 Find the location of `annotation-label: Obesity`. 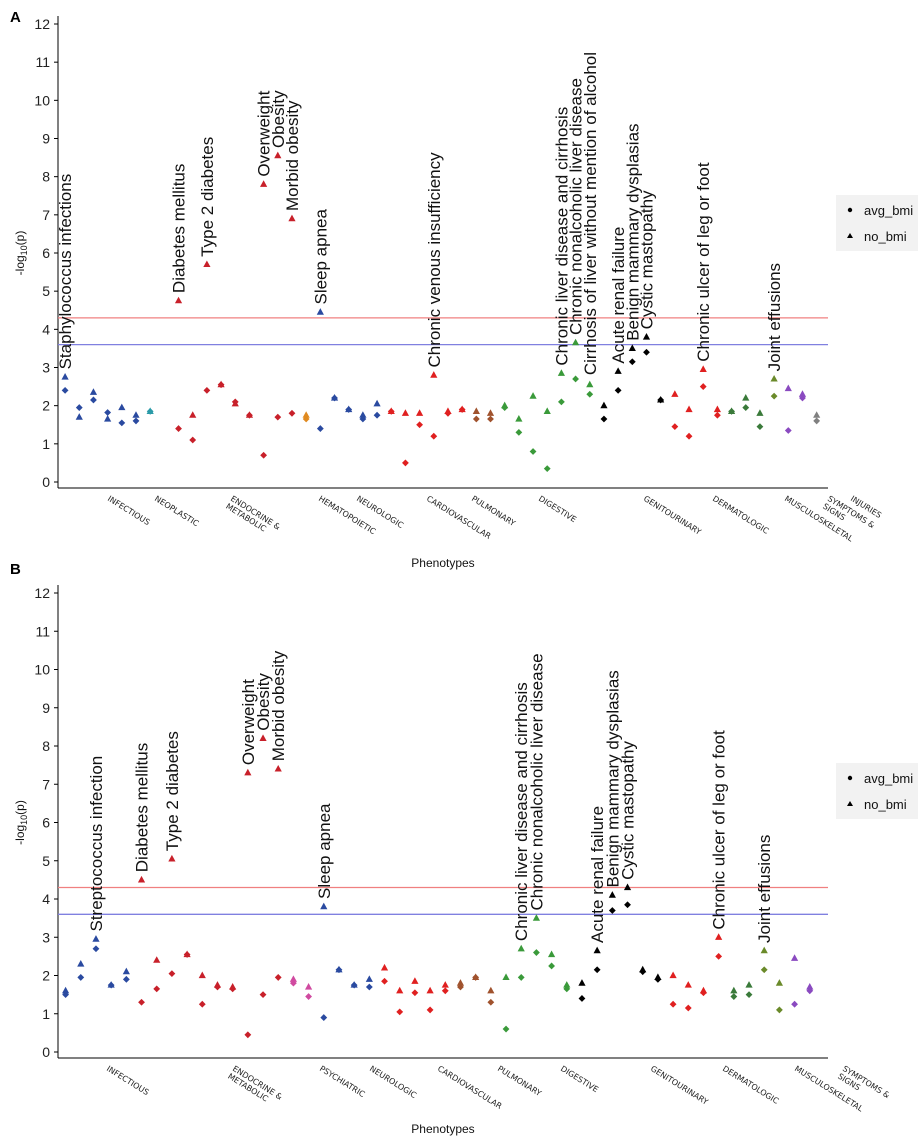

annotation-label: Obesity is located at coordinates (263, 702).